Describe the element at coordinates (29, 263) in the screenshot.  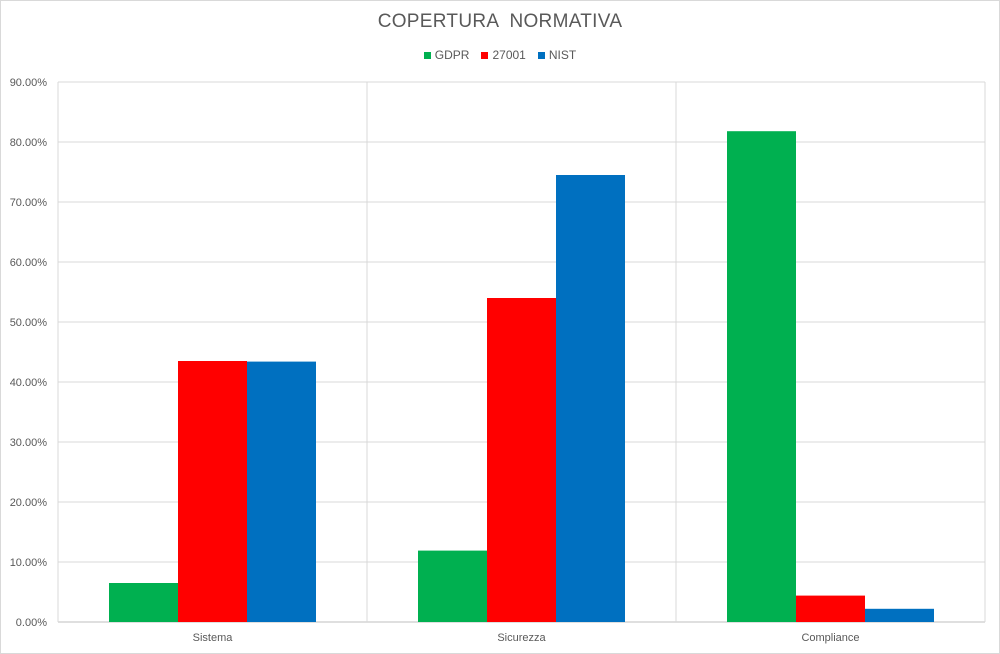
I see `y-tick-label: 60.00%` at that location.